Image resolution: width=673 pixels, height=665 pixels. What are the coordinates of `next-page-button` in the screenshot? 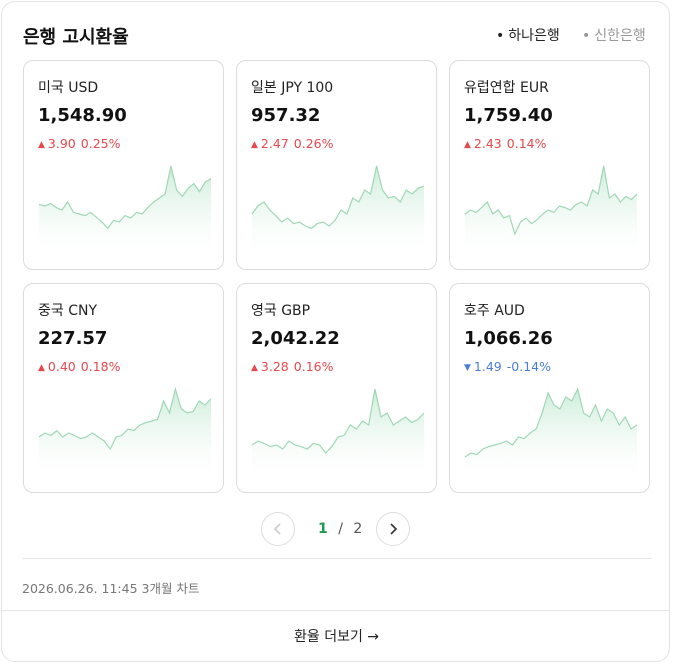 It's located at (393, 529).